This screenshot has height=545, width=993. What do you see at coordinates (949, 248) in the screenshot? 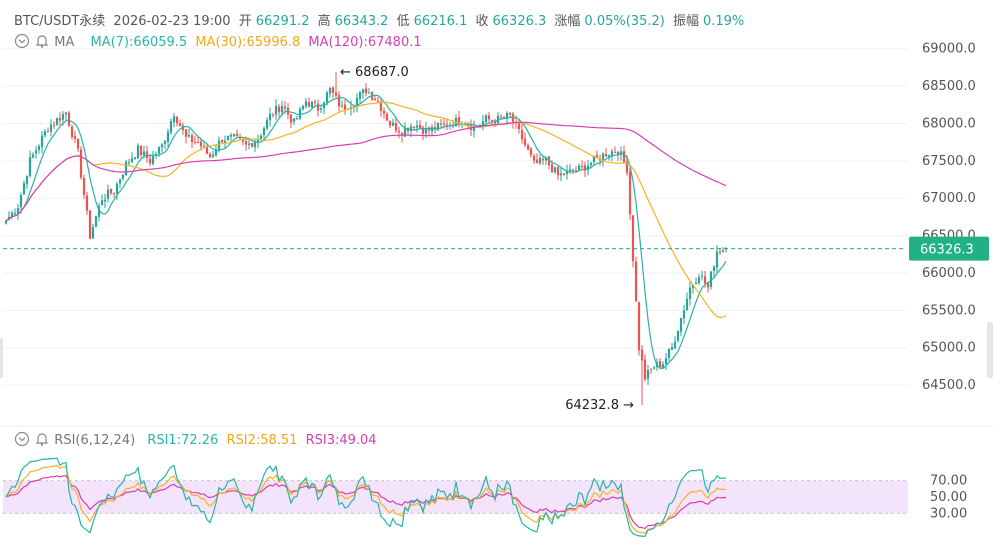
I see `last-price-tag` at bounding box center [949, 248].